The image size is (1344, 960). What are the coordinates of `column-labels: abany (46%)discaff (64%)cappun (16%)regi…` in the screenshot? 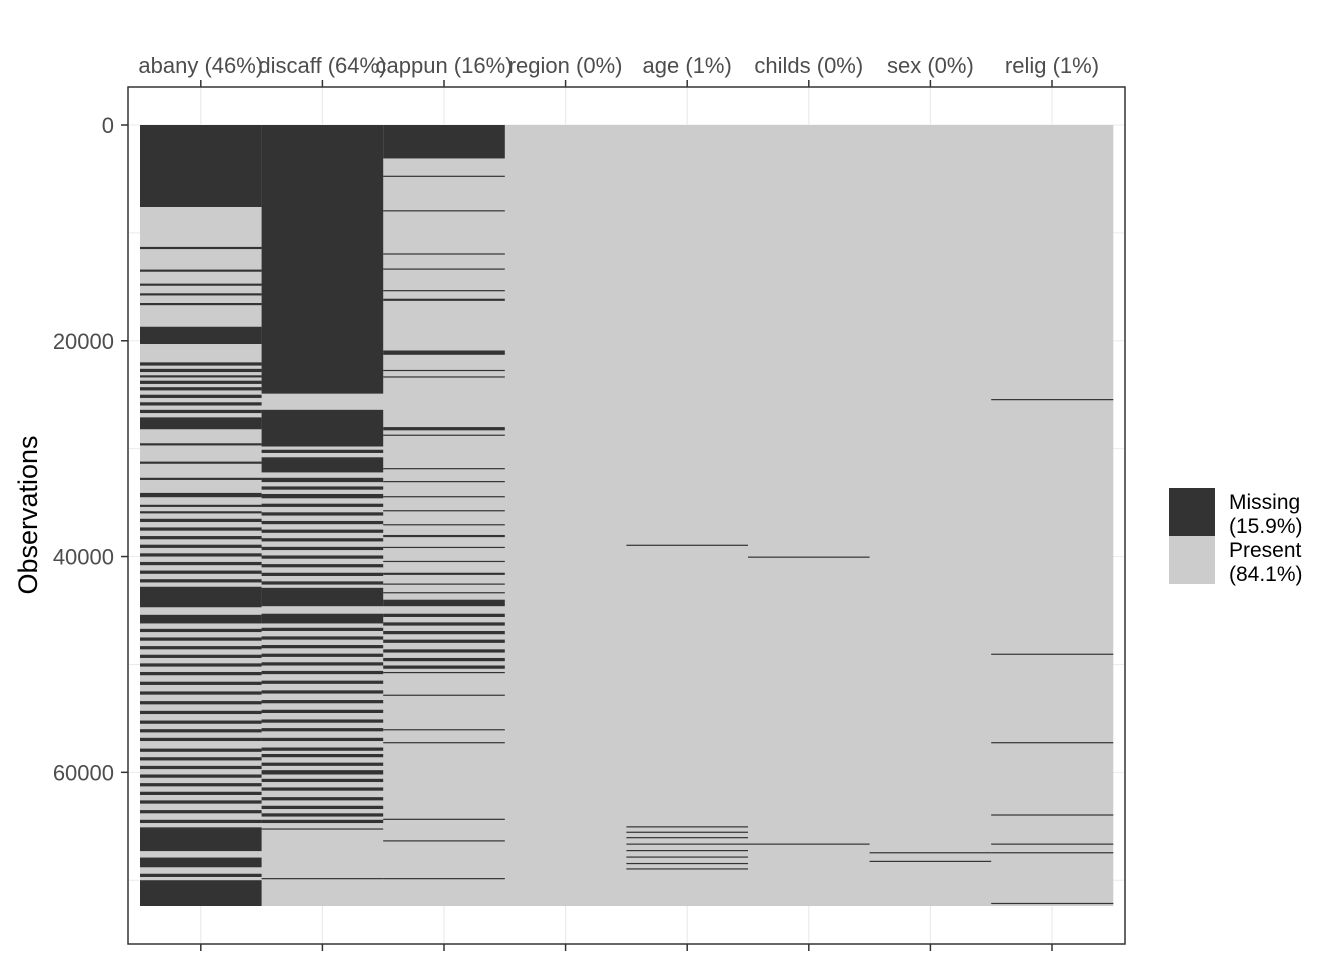 It's located at (618, 65).